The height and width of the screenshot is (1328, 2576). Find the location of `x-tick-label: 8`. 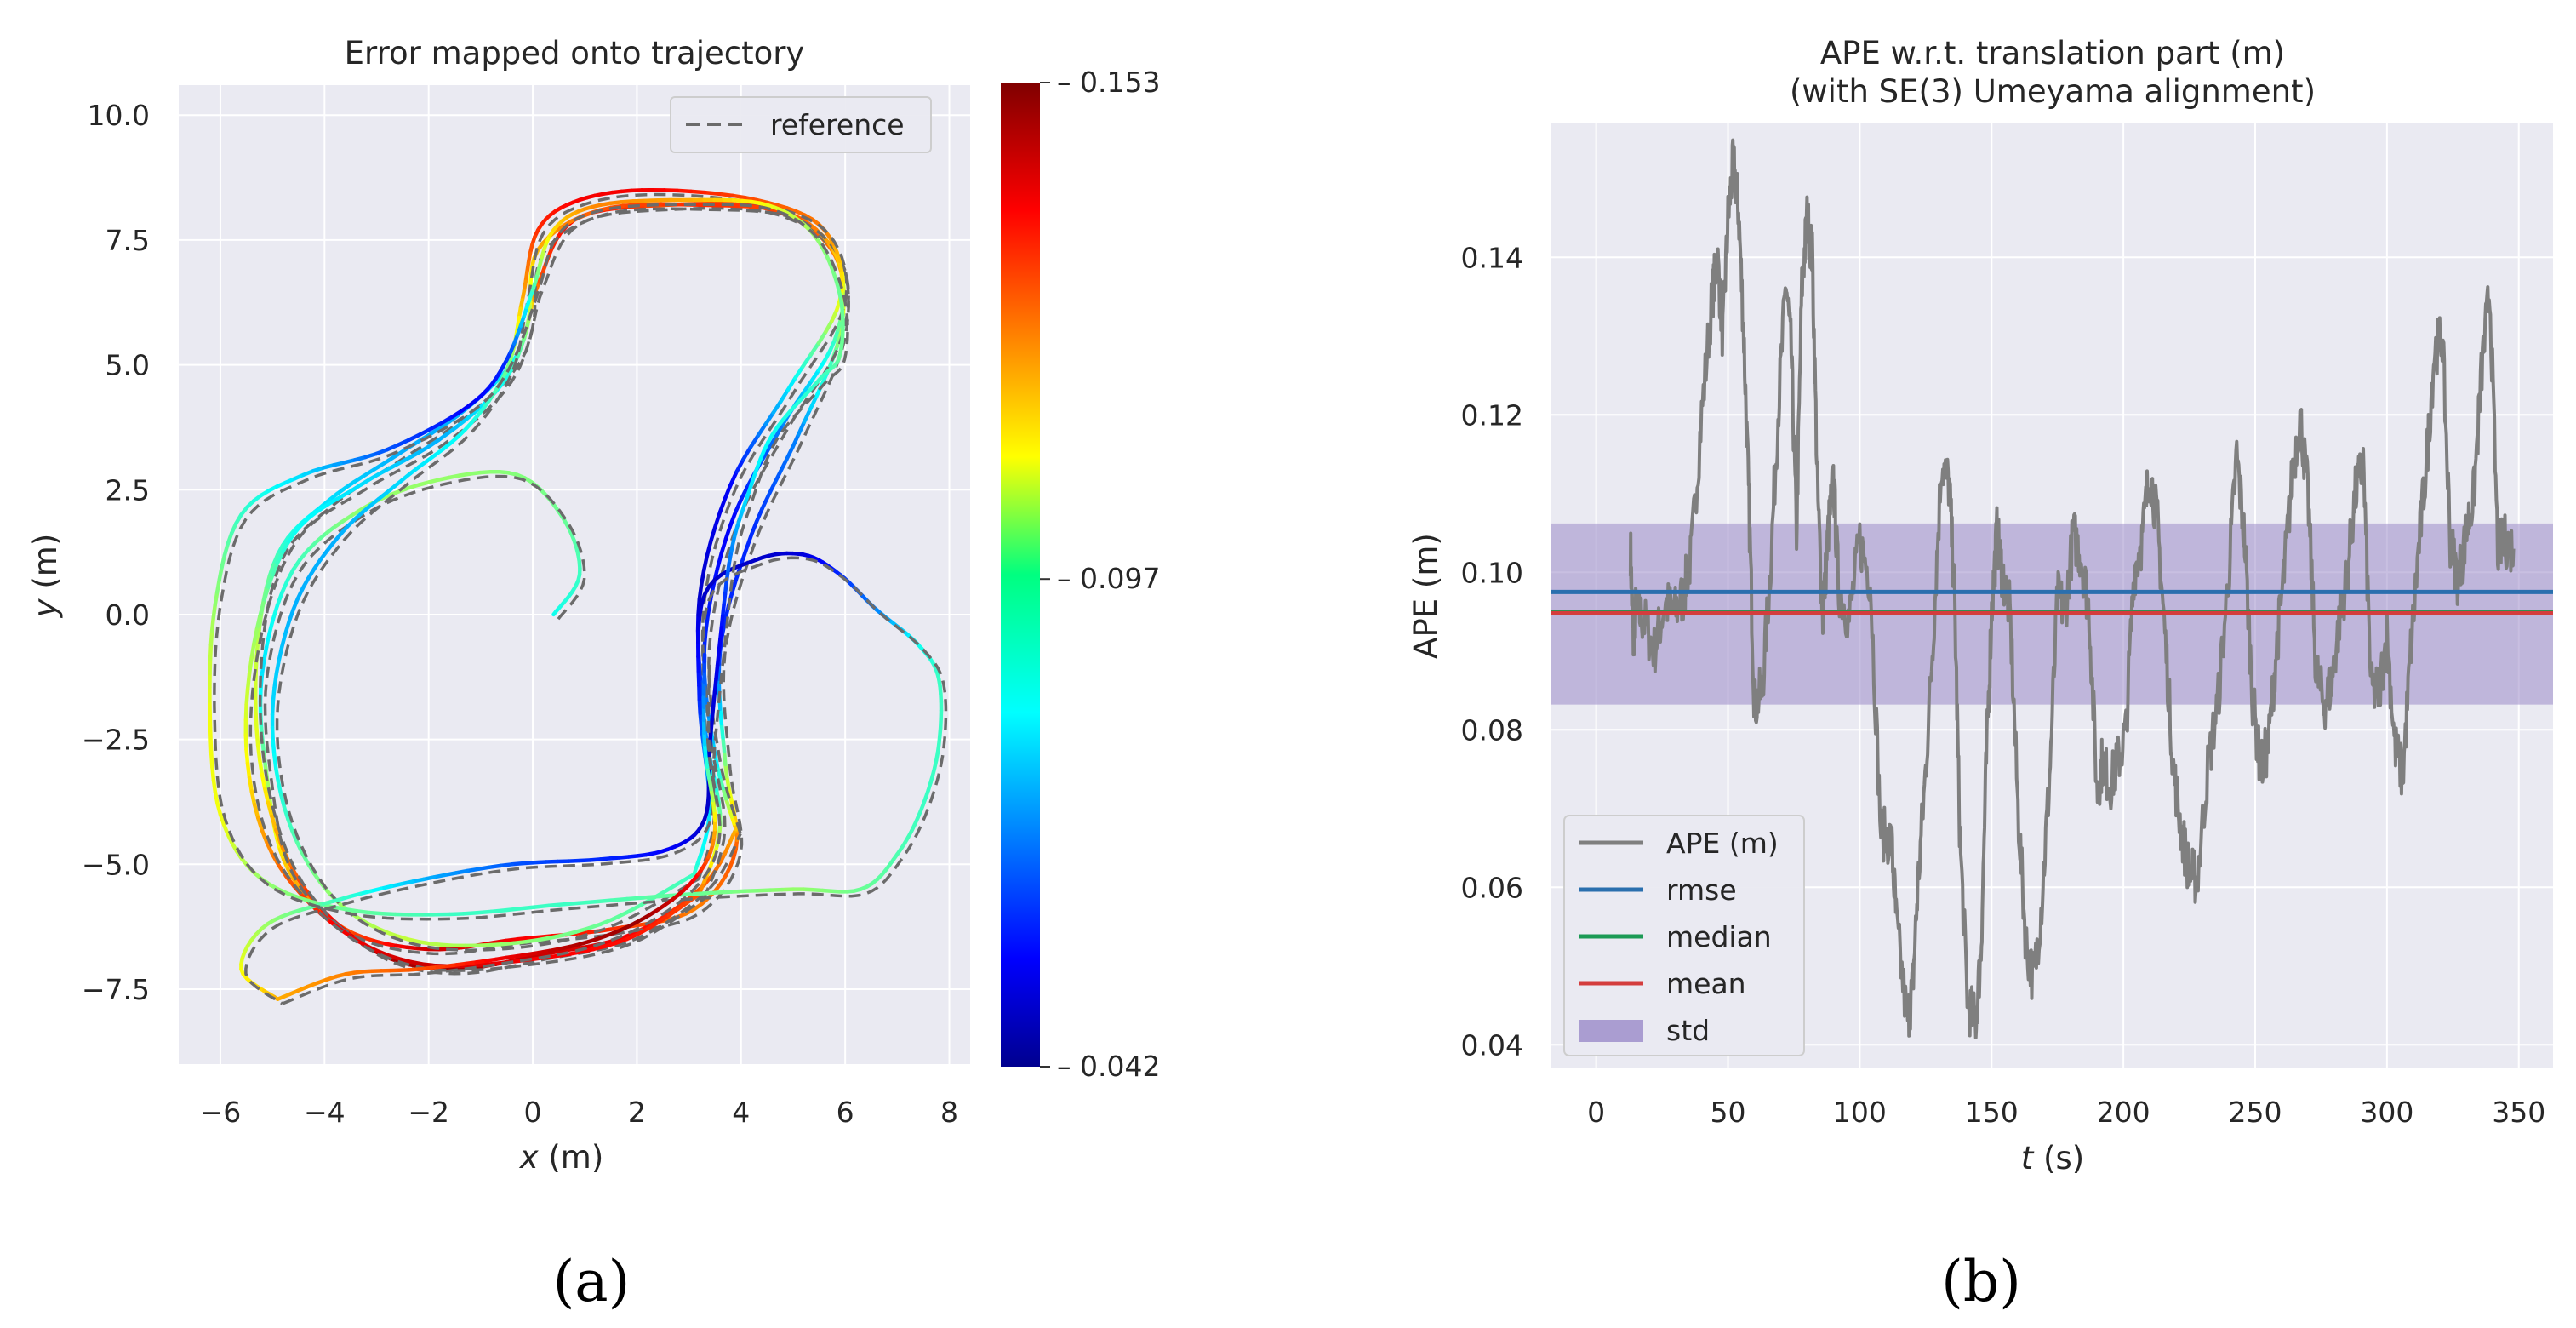

x-tick-label: 8 is located at coordinates (949, 1112).